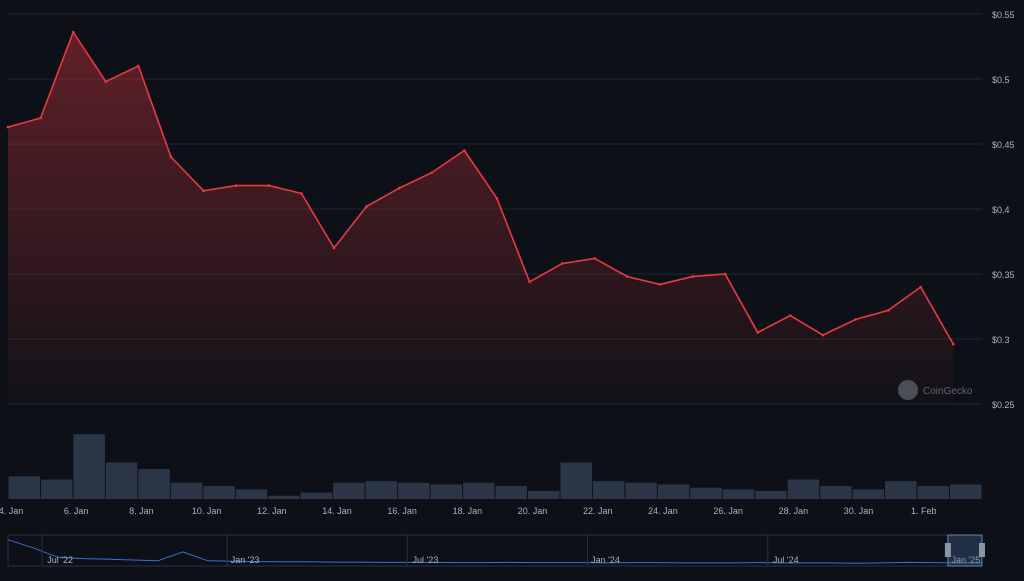 The height and width of the screenshot is (581, 1024). I want to click on y-tick-label: $0.3, so click(1001, 340).